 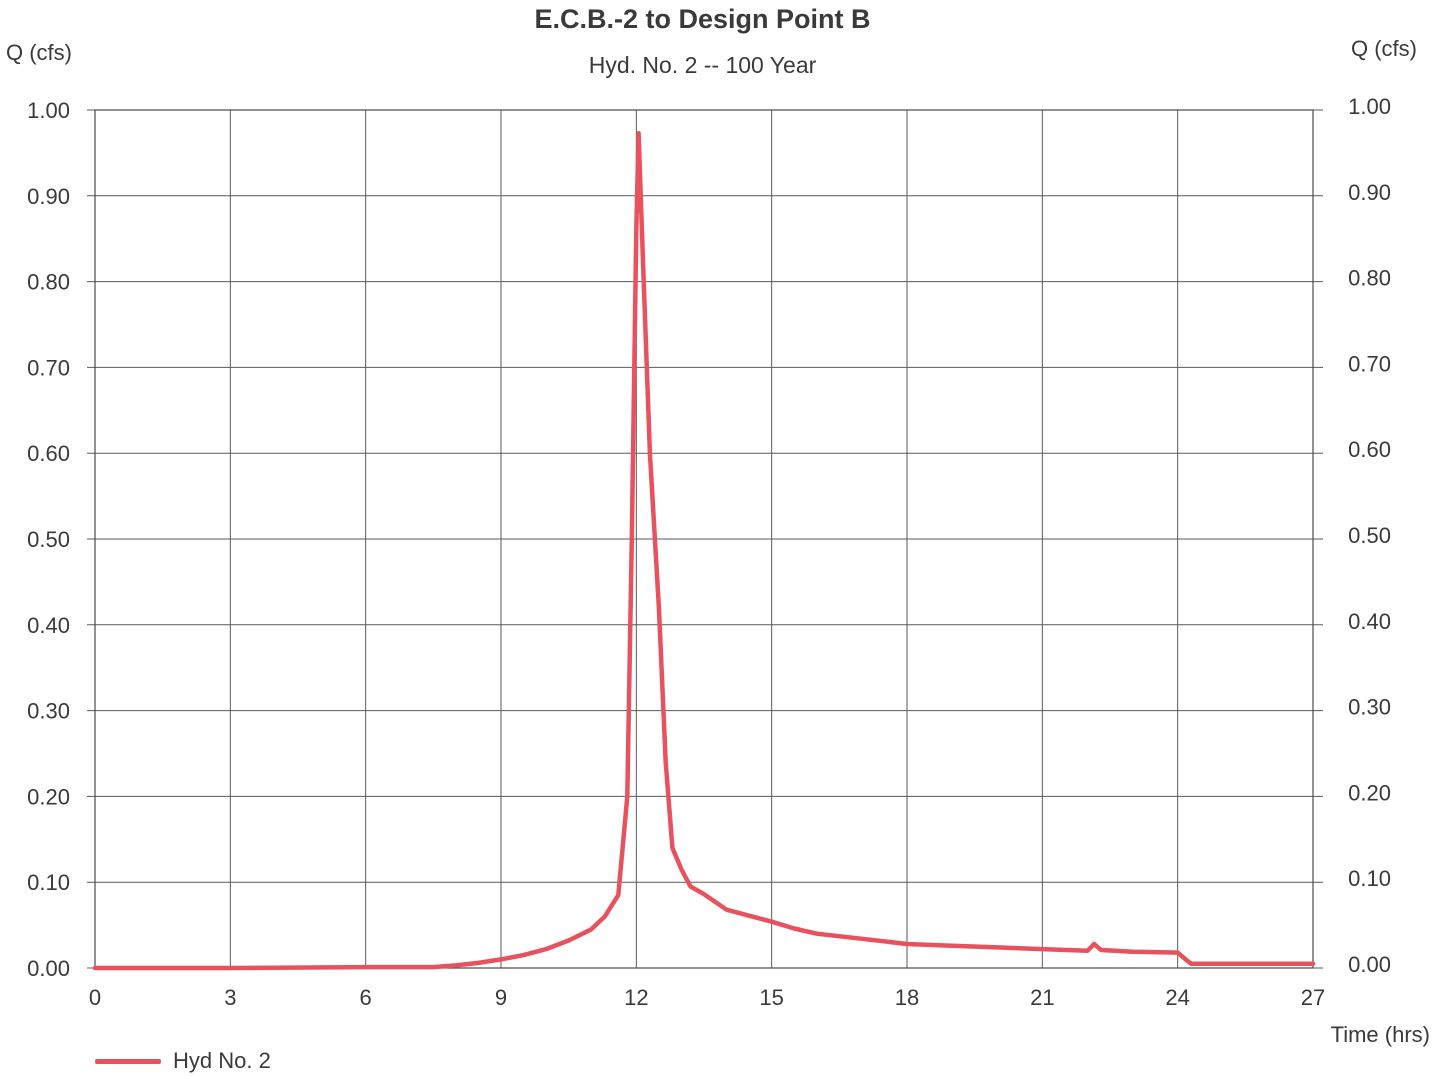 I want to click on y-tick-label-left: 0.50, so click(x=48, y=539).